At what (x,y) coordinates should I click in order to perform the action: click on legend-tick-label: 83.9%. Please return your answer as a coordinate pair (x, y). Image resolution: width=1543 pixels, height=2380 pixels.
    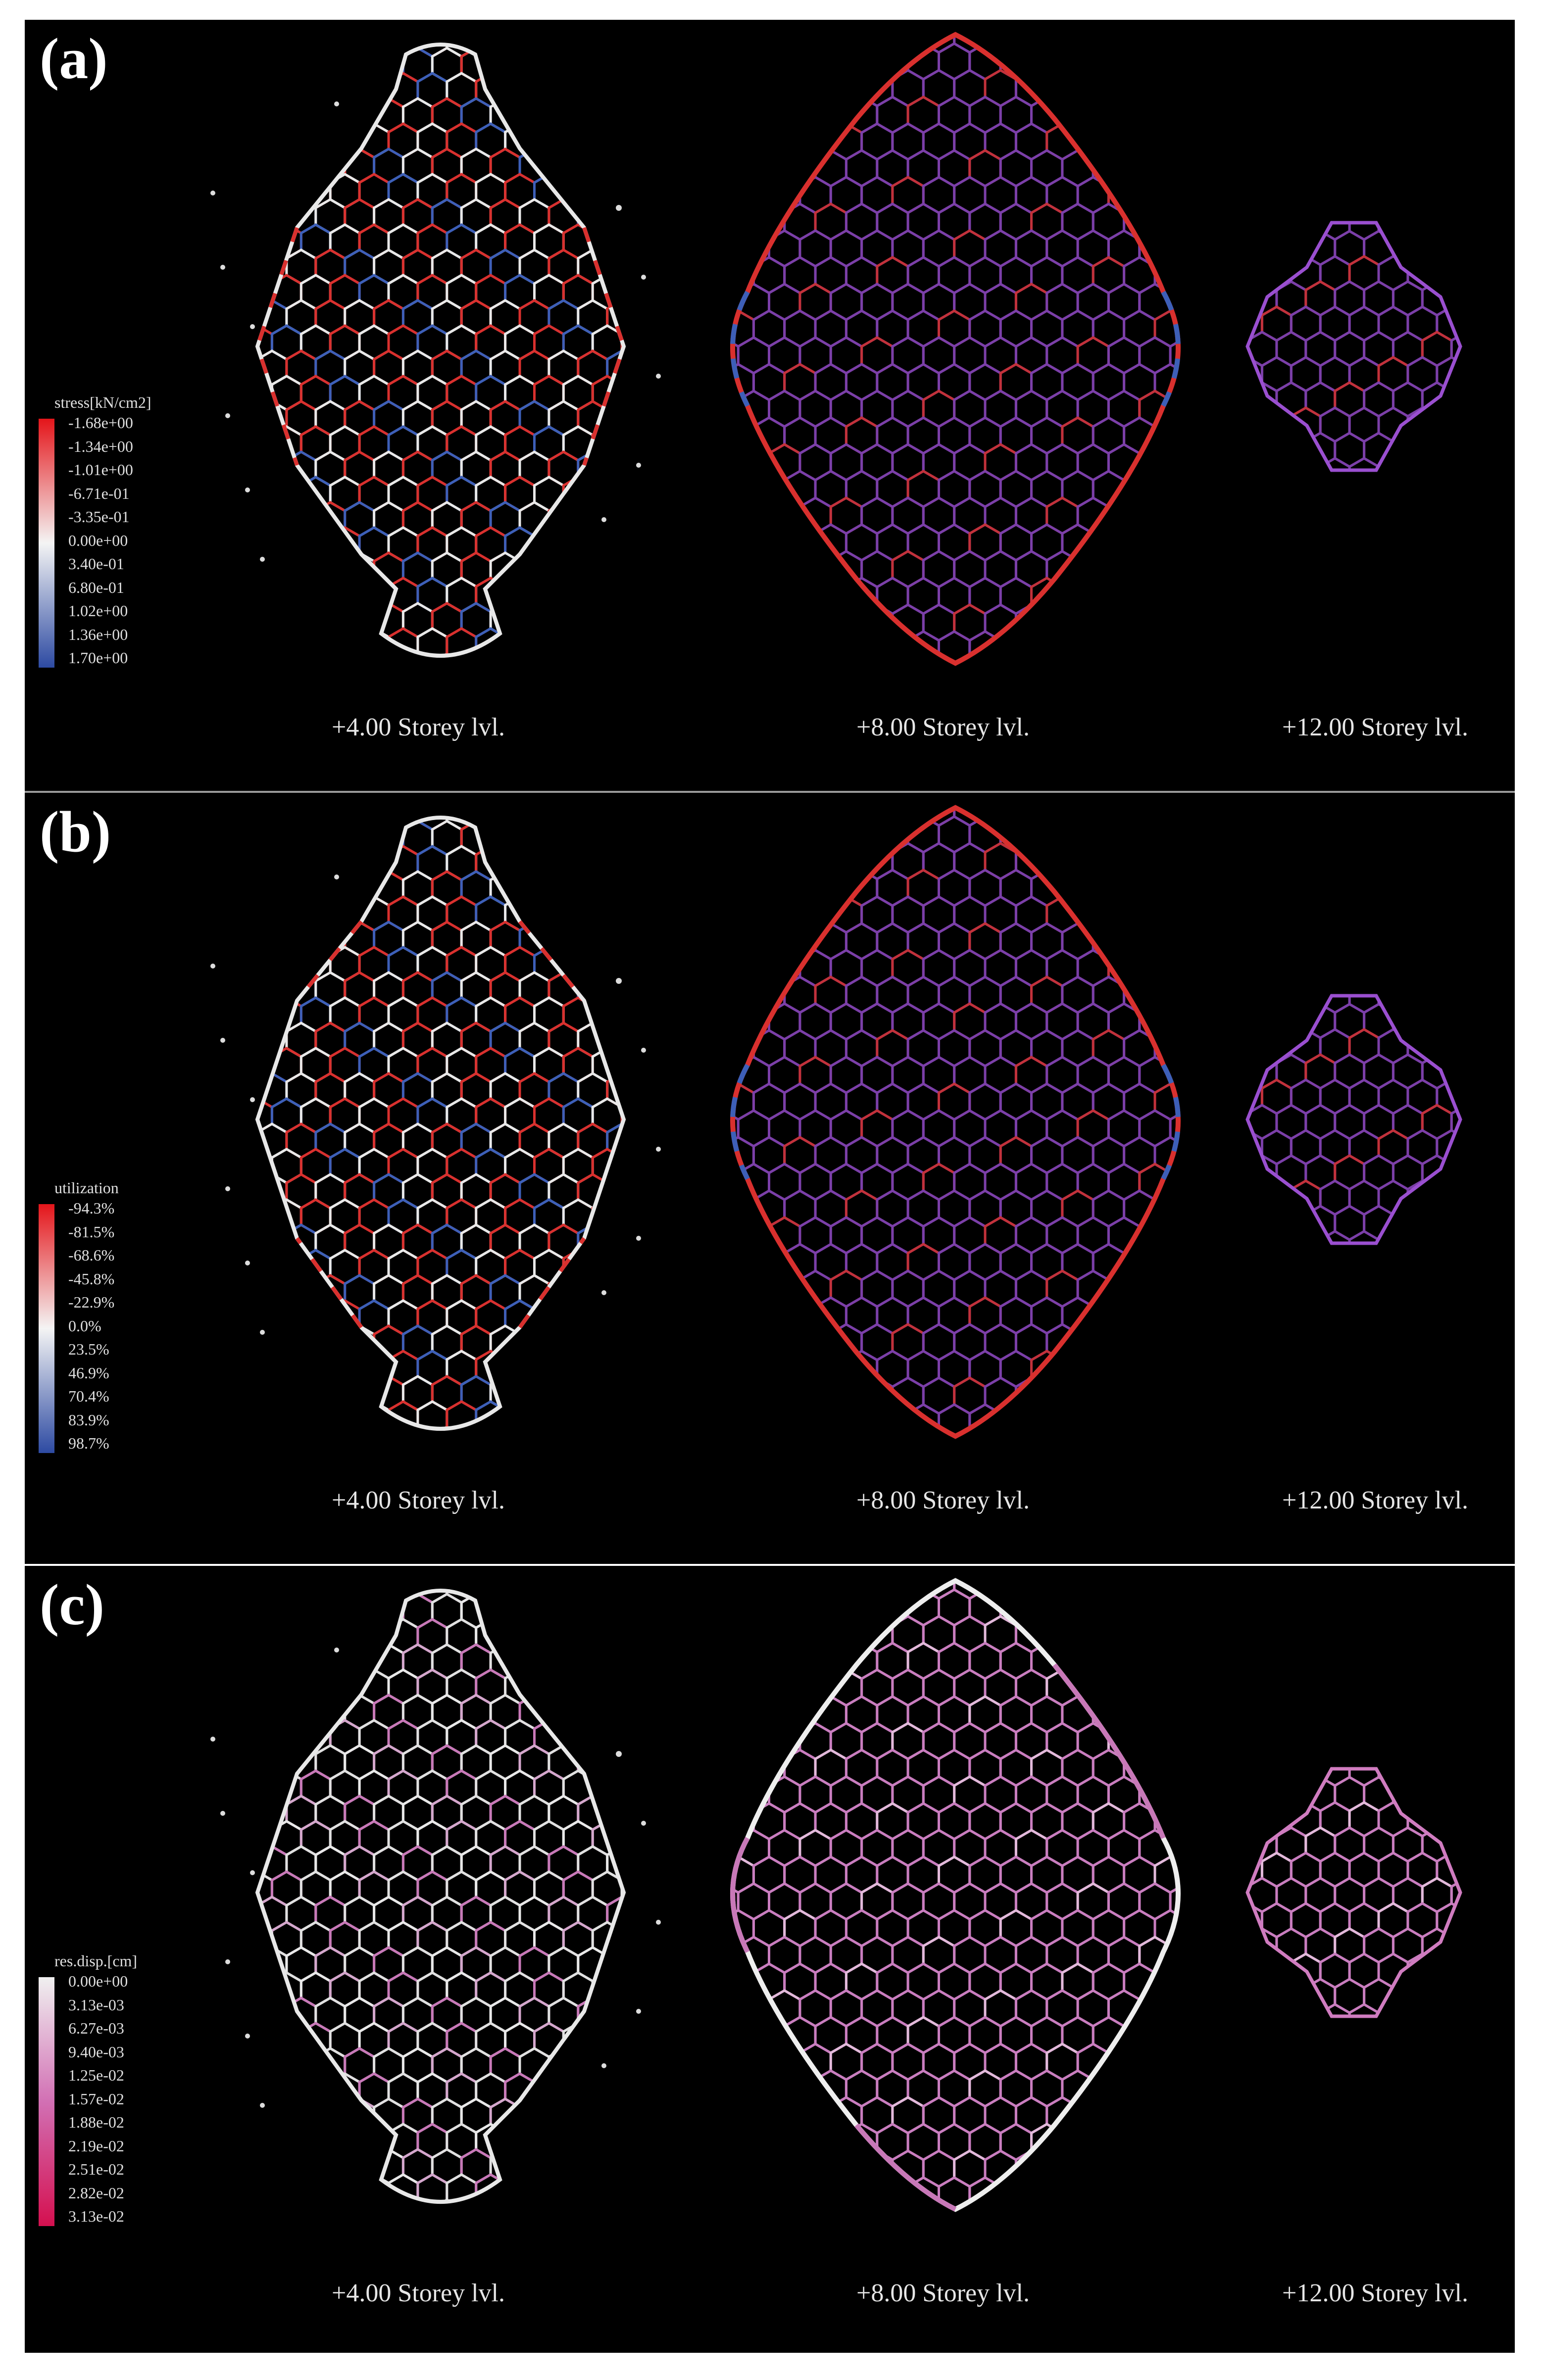
    Looking at the image, I should click on (88, 1419).